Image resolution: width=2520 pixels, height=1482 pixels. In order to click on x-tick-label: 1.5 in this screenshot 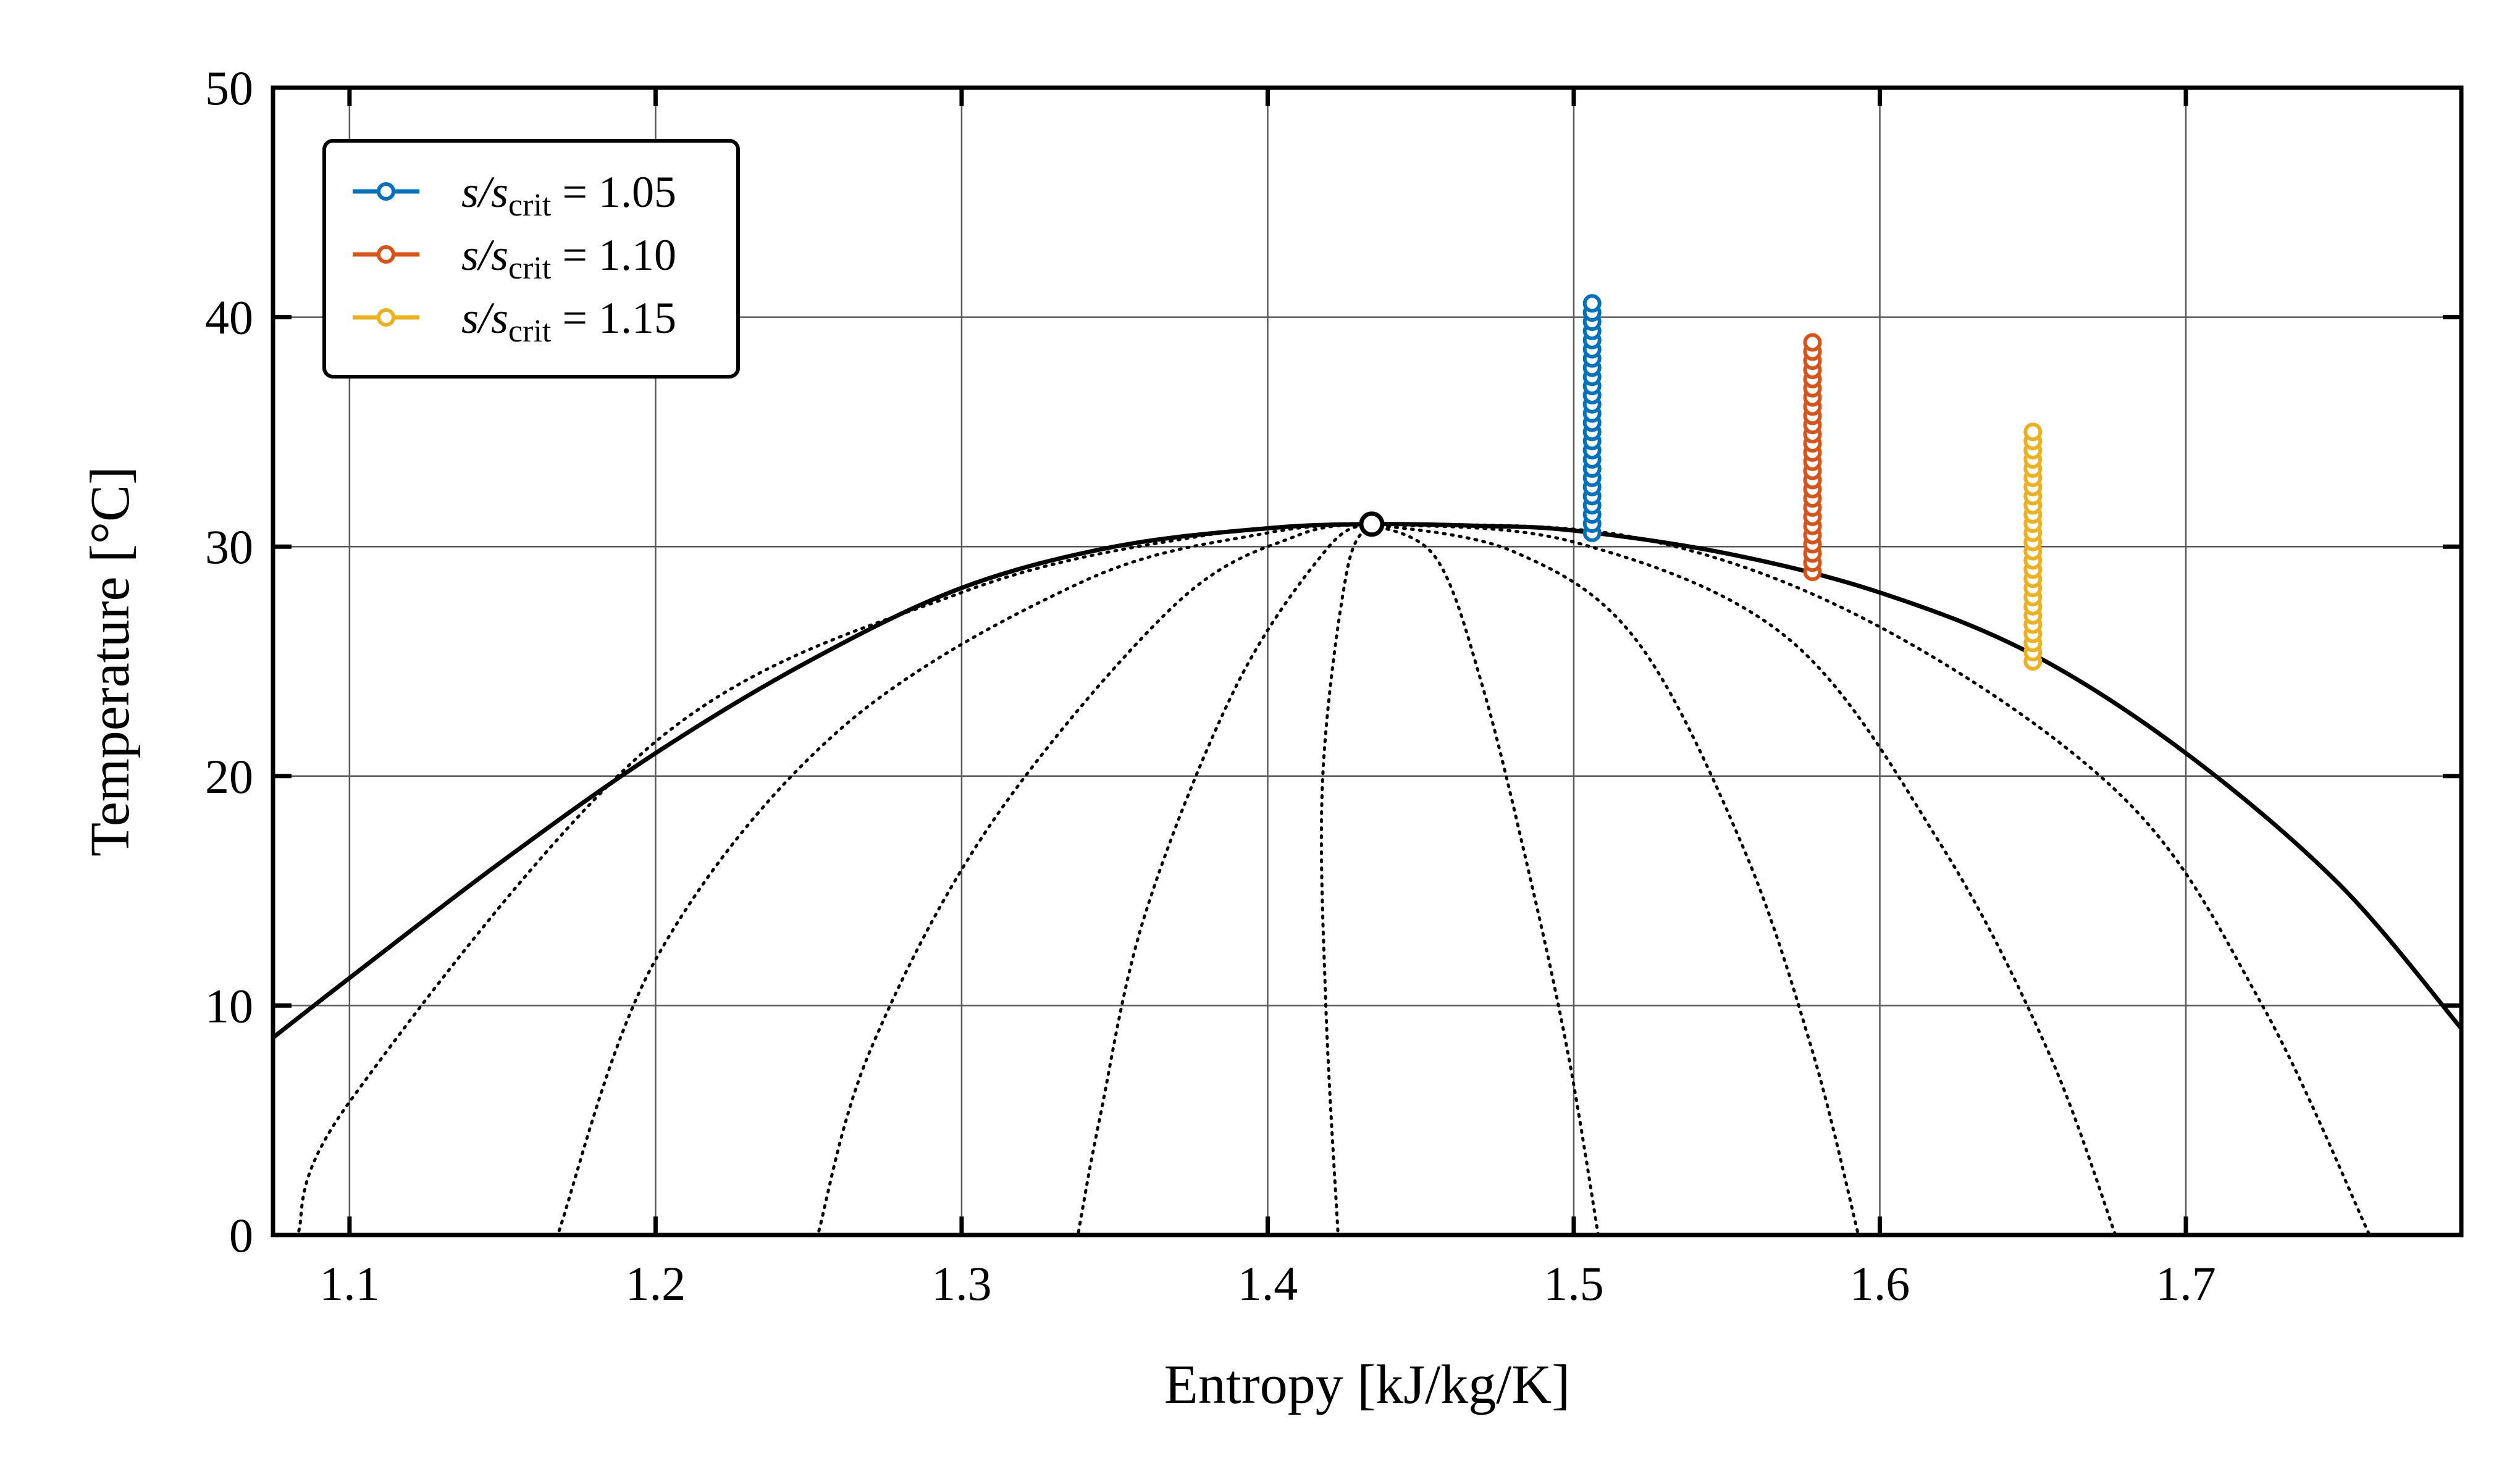, I will do `click(1574, 1283)`.